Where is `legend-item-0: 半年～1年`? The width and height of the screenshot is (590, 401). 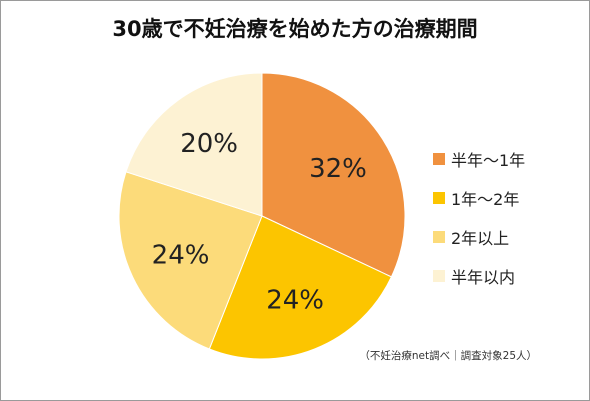 legend-item-0: 半年～1年 is located at coordinates (479, 159).